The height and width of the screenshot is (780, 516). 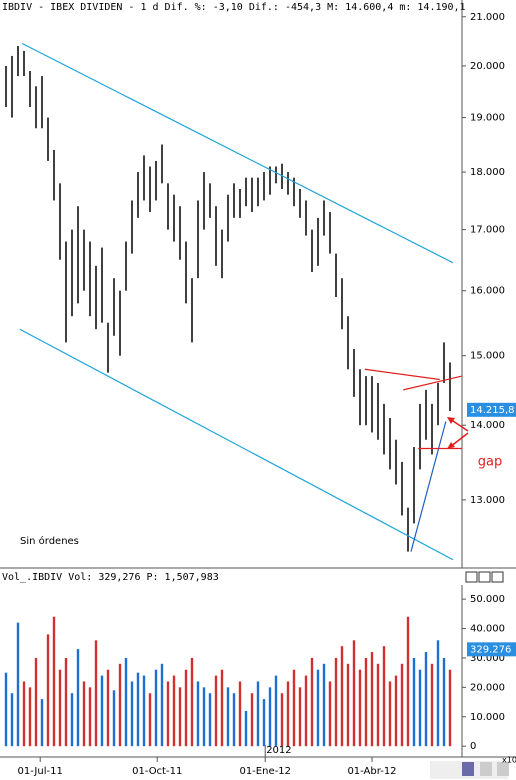 What do you see at coordinates (487, 356) in the screenshot?
I see `y-tick-label: 15.000` at bounding box center [487, 356].